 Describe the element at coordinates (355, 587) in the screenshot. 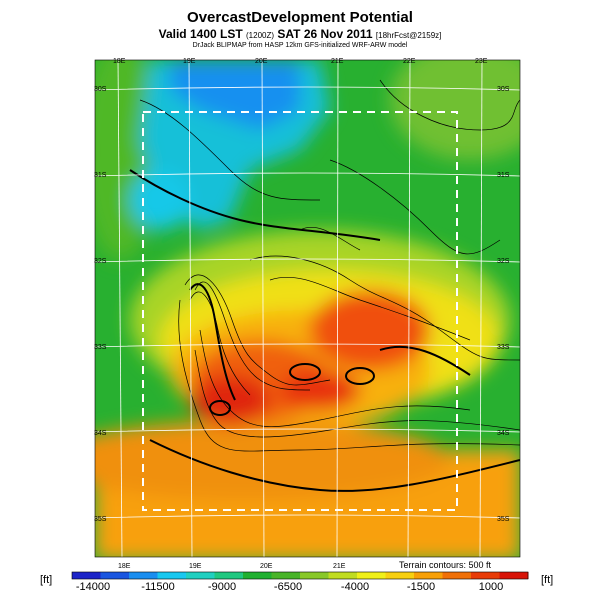

I see `colorbar-label: -4000` at that location.